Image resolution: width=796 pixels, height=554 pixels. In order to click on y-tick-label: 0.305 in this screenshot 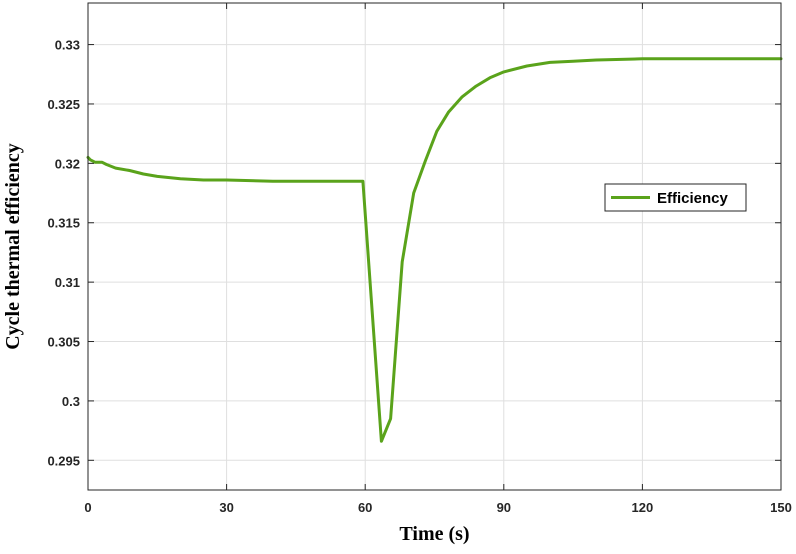, I will do `click(63, 342)`.